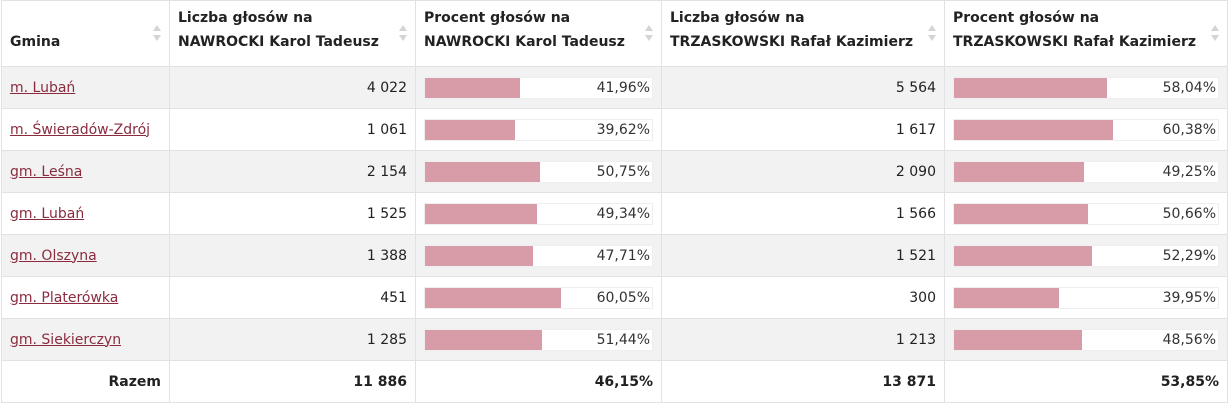 Image resolution: width=1229 pixels, height=403 pixels. I want to click on table-row: gm. Siekierczyn 1 285 51,44% 1 213 48,56%, so click(614, 339).